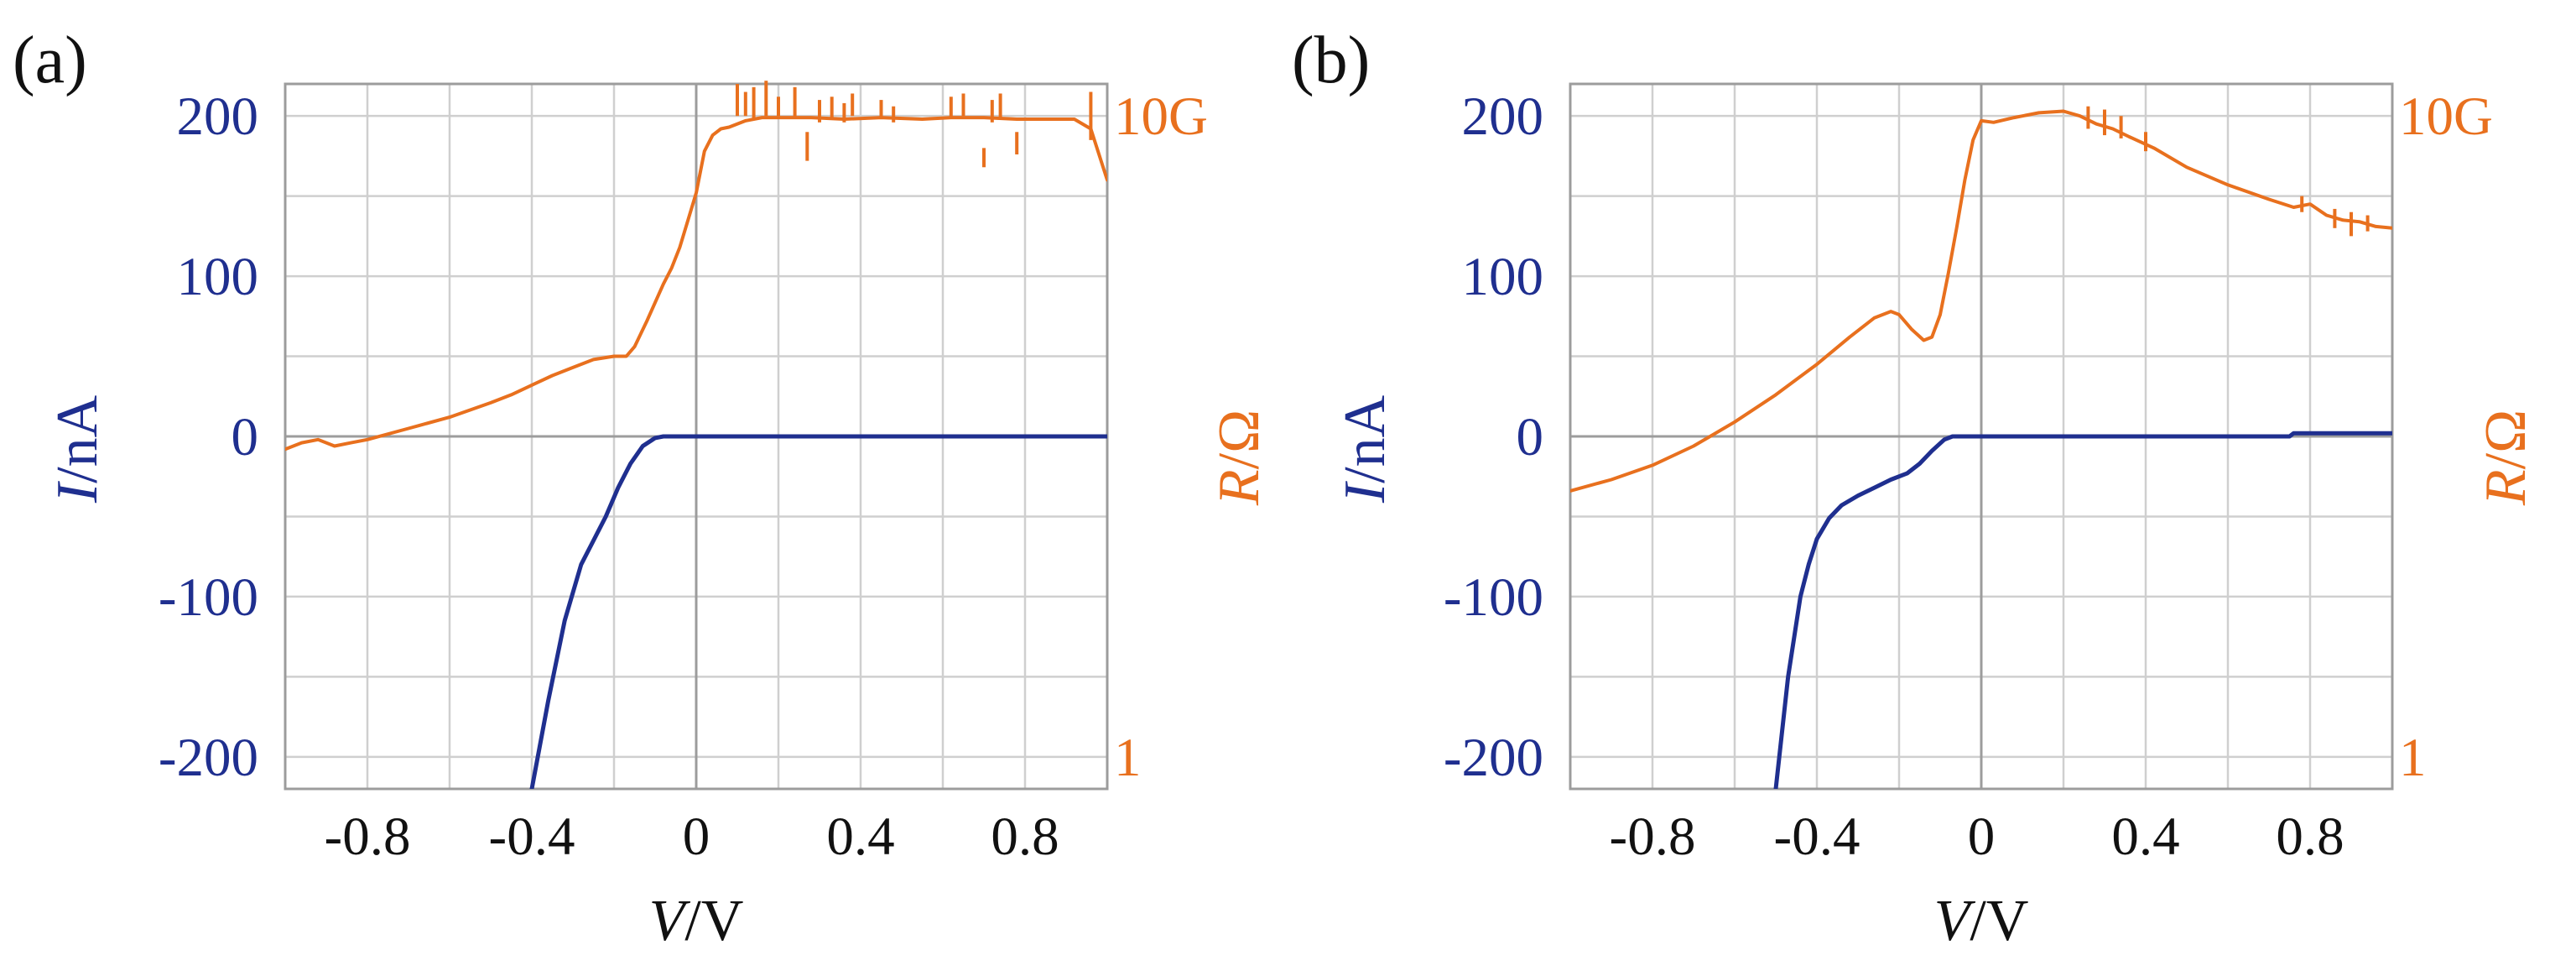 This screenshot has width=2576, height=971. What do you see at coordinates (1331, 60) in the screenshot?
I see `panel-label: (b)` at bounding box center [1331, 60].